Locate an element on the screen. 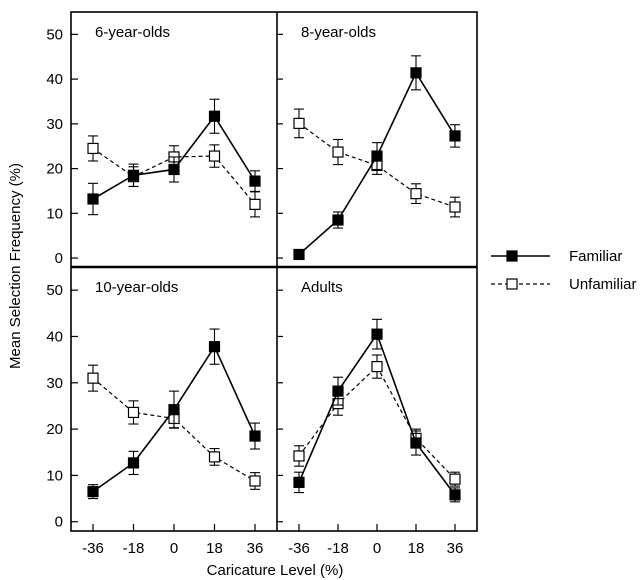 The image size is (642, 580). x-axis-title: Caricature Level (%) is located at coordinates (275, 570).